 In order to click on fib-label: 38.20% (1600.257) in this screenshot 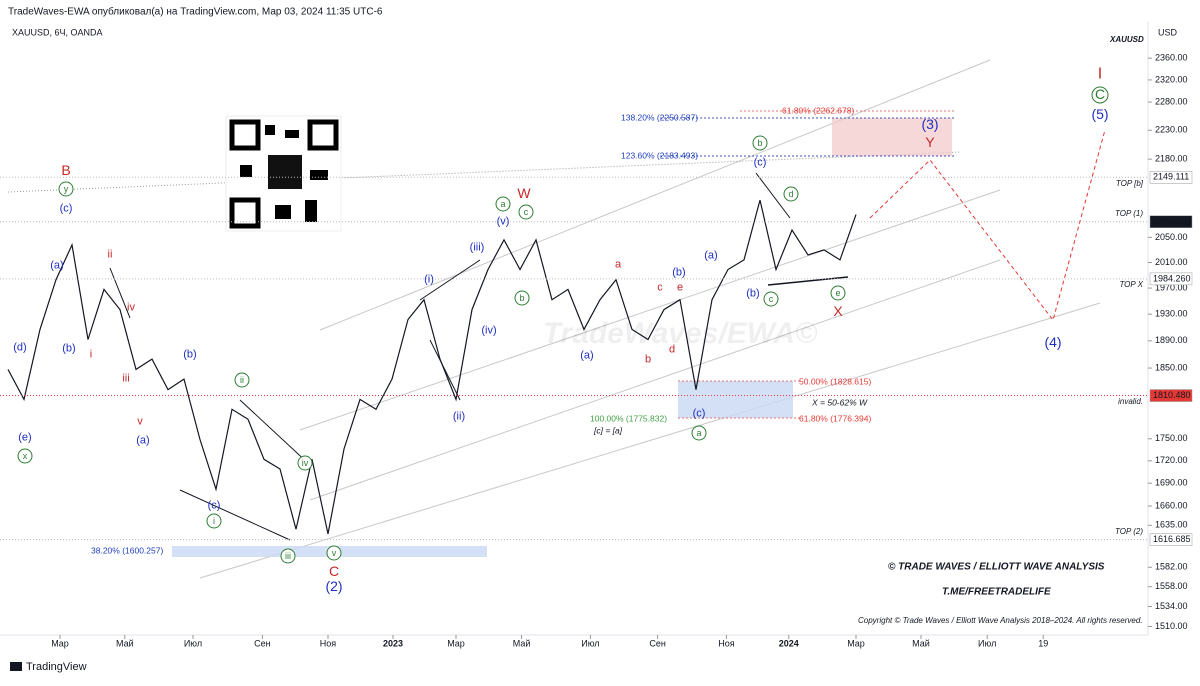, I will do `click(127, 550)`.